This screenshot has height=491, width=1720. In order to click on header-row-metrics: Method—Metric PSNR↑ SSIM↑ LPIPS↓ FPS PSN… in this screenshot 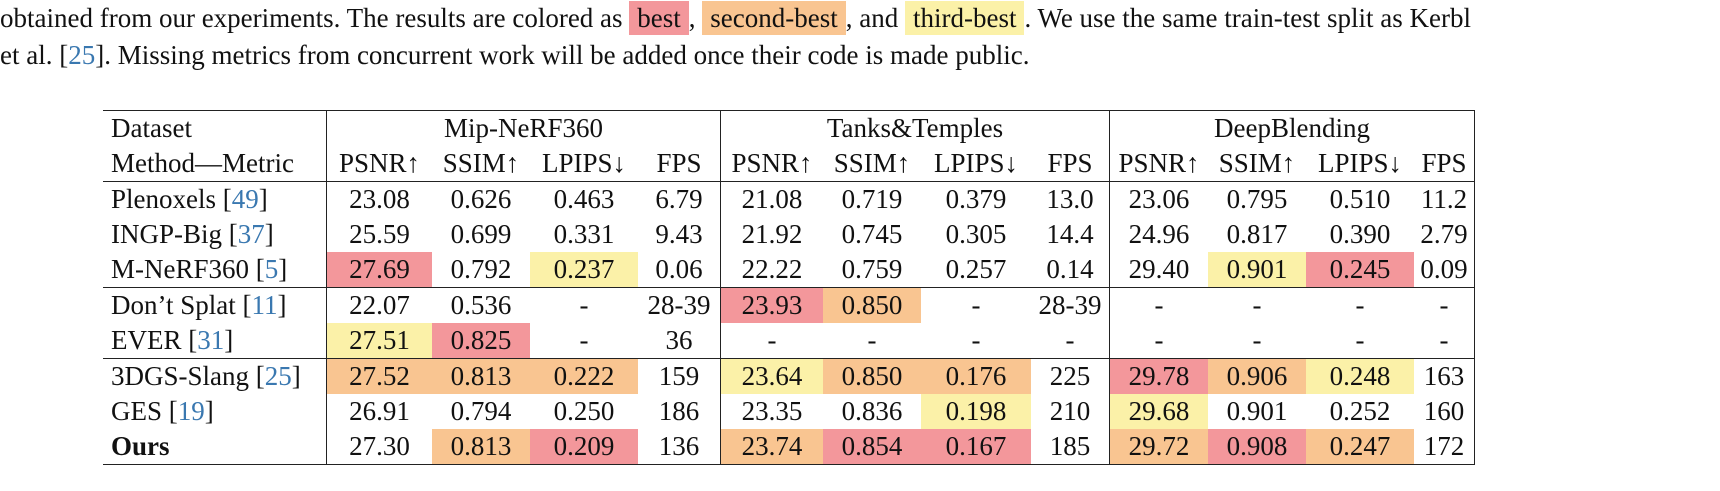, I will do `click(789, 164)`.